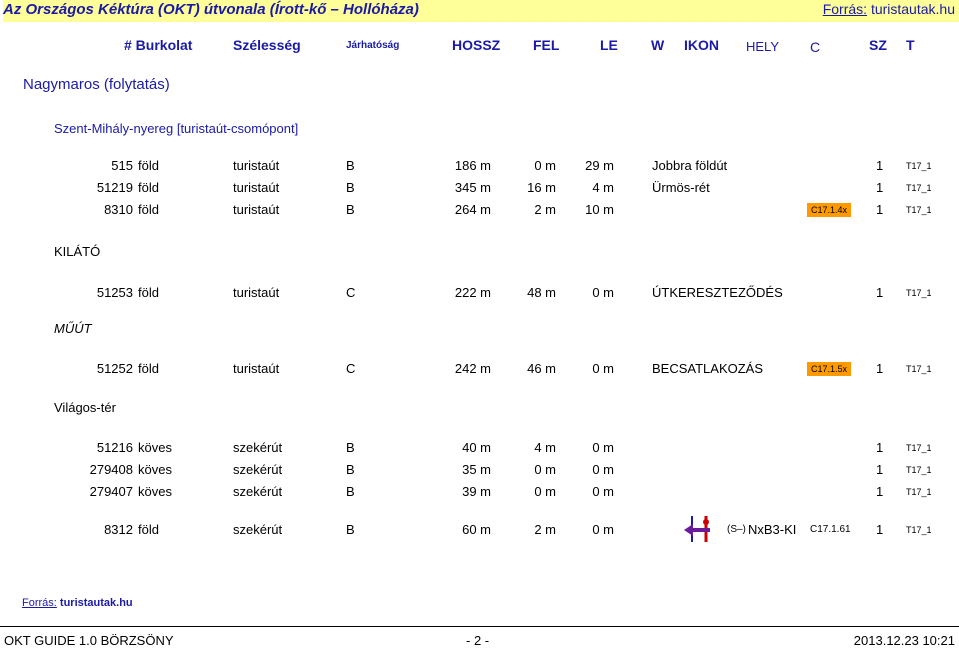 The image size is (959, 649). Describe the element at coordinates (476, 469) in the screenshot. I see `length: 35 m` at that location.